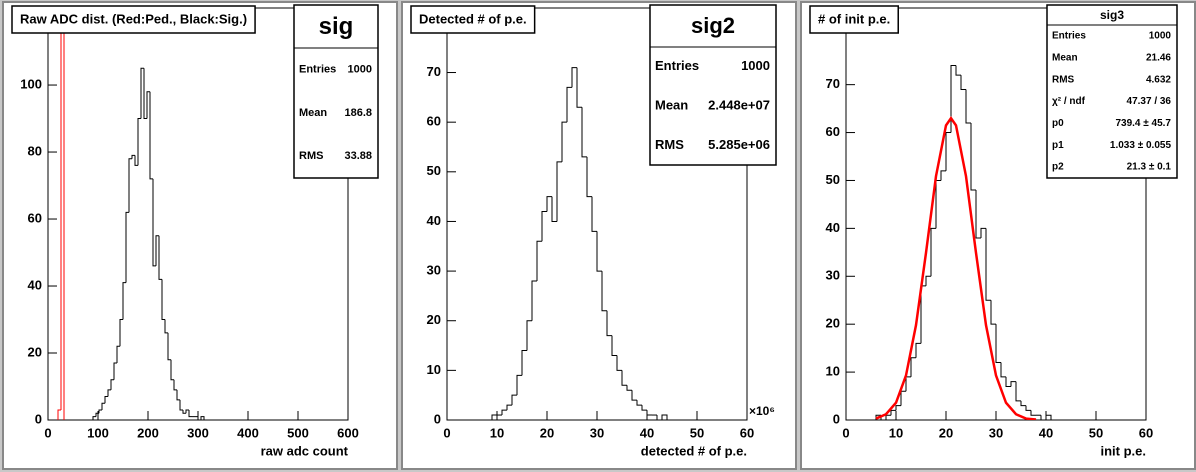 This screenshot has width=1196, height=472. I want to click on x-axis-exponent: ×10⁶, so click(762, 411).